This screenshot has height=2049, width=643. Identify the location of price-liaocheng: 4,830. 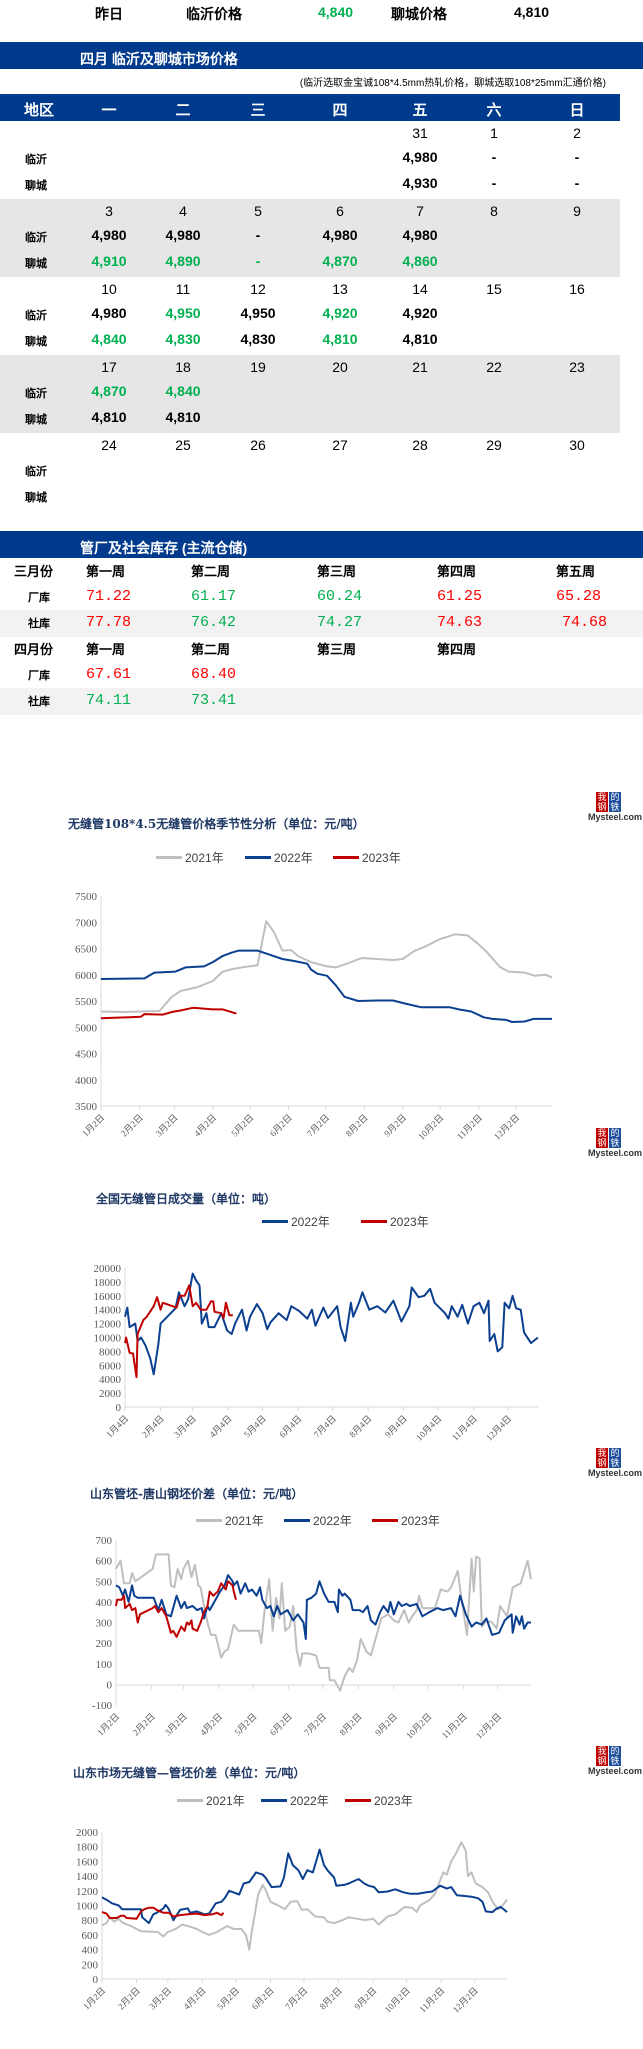
(258, 339).